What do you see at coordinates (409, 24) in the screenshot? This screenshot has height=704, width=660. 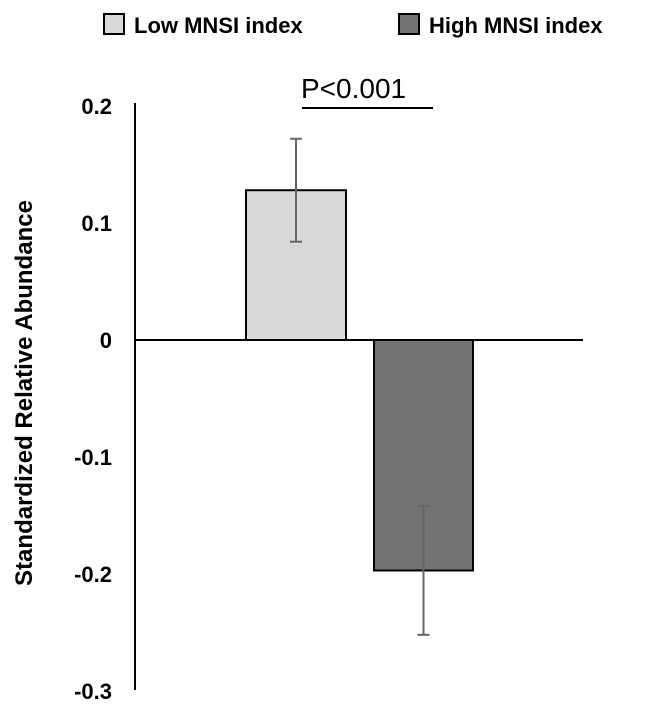 I see `legend-swatch-high` at bounding box center [409, 24].